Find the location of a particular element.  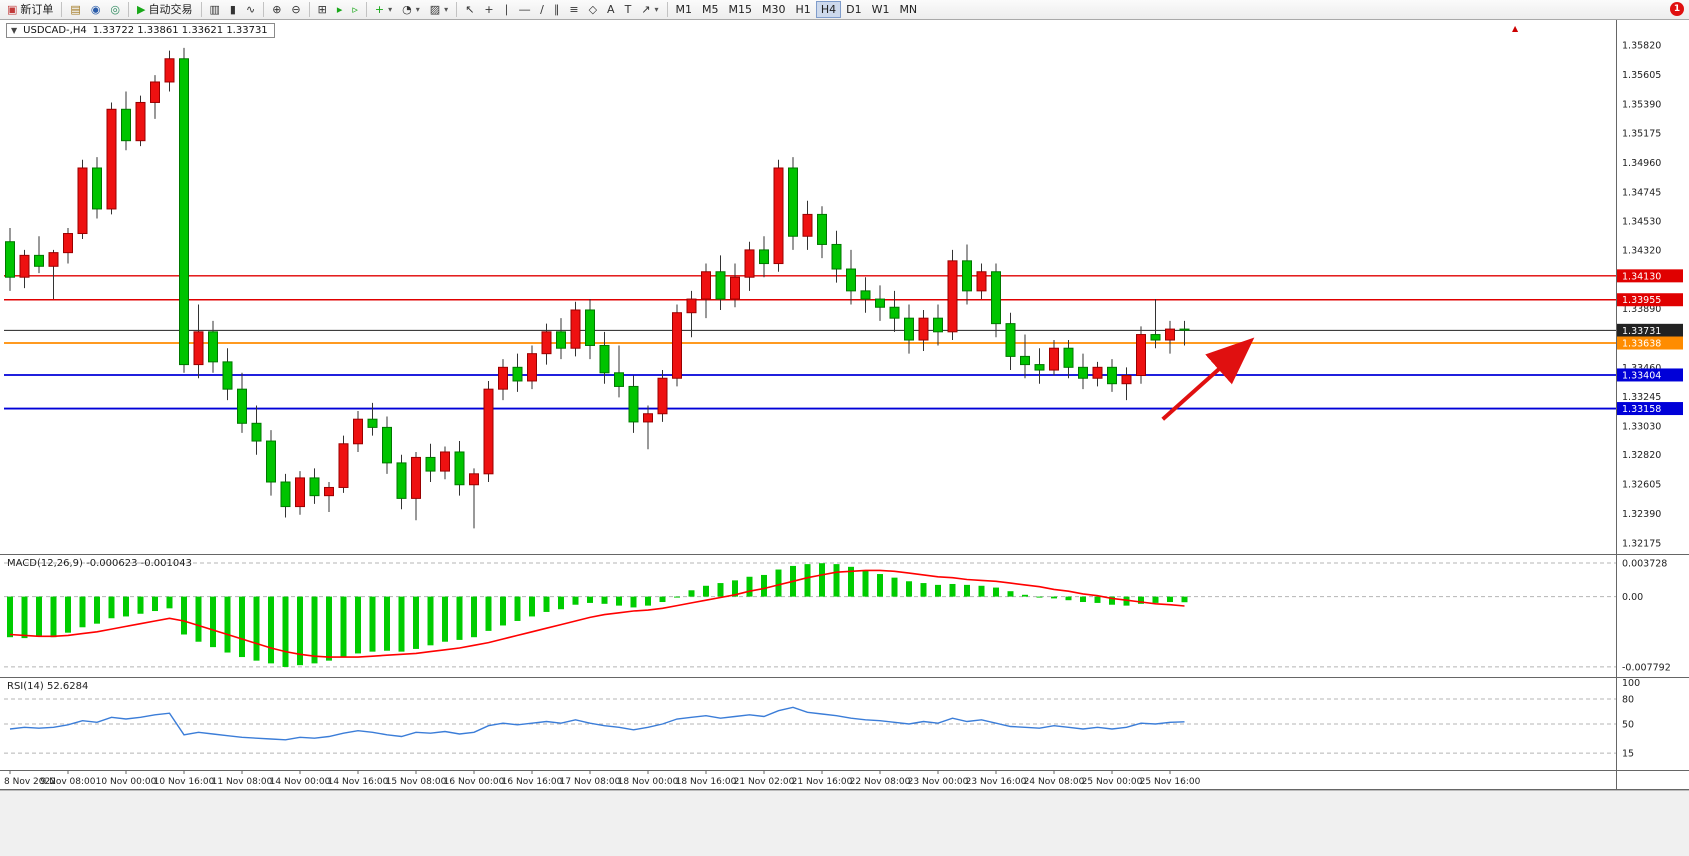

notification-badge: 1 is located at coordinates (1677, 9).